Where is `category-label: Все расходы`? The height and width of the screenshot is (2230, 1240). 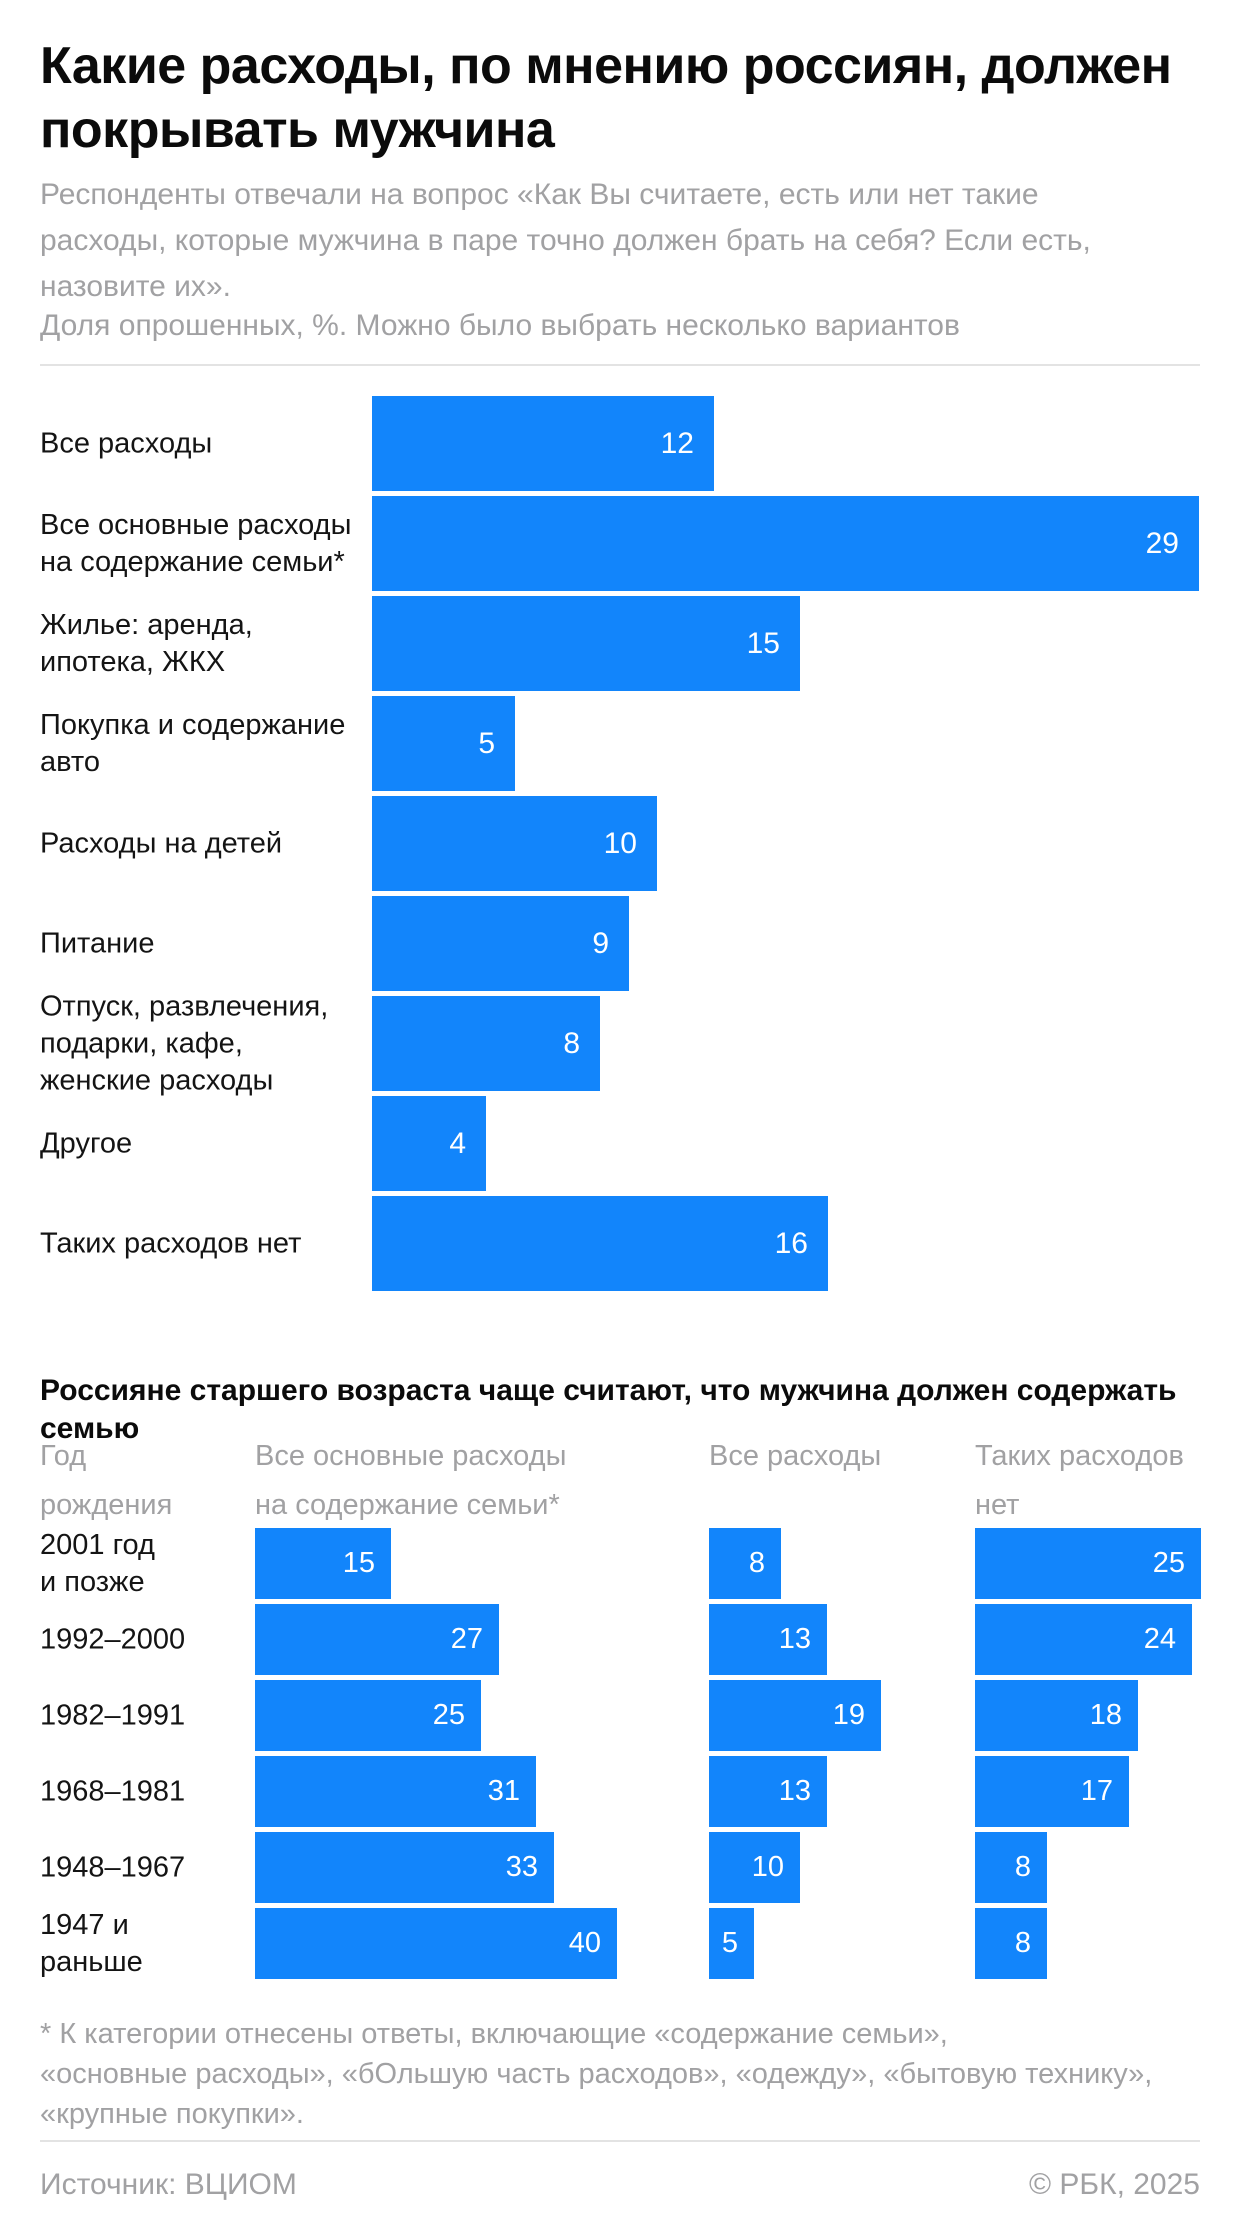
category-label: Все расходы is located at coordinates (126, 443).